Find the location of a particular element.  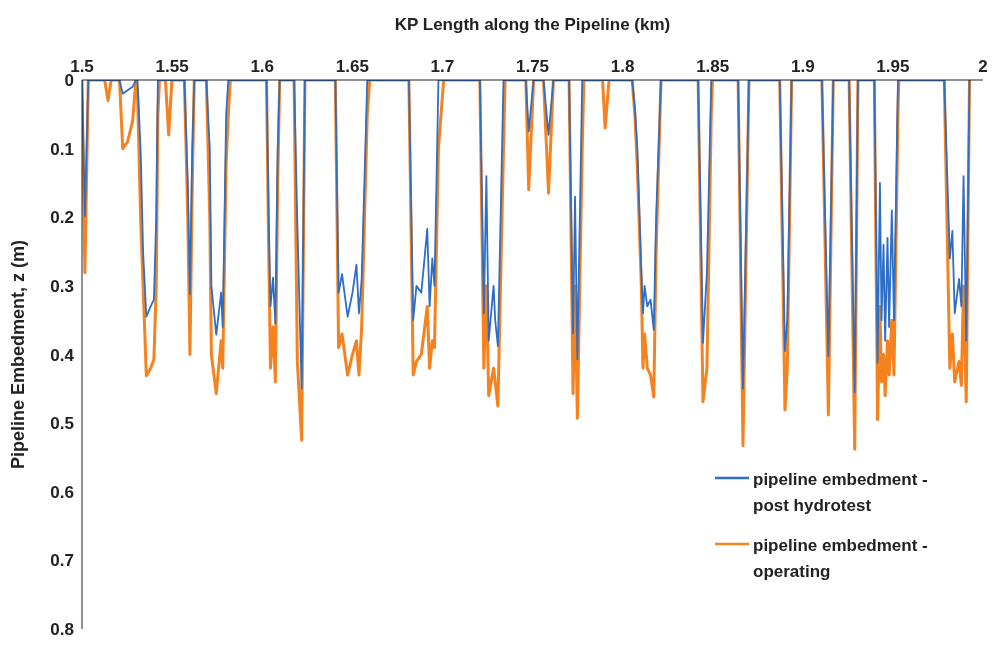

y-tick-label: 0.5 is located at coordinates (62, 424).